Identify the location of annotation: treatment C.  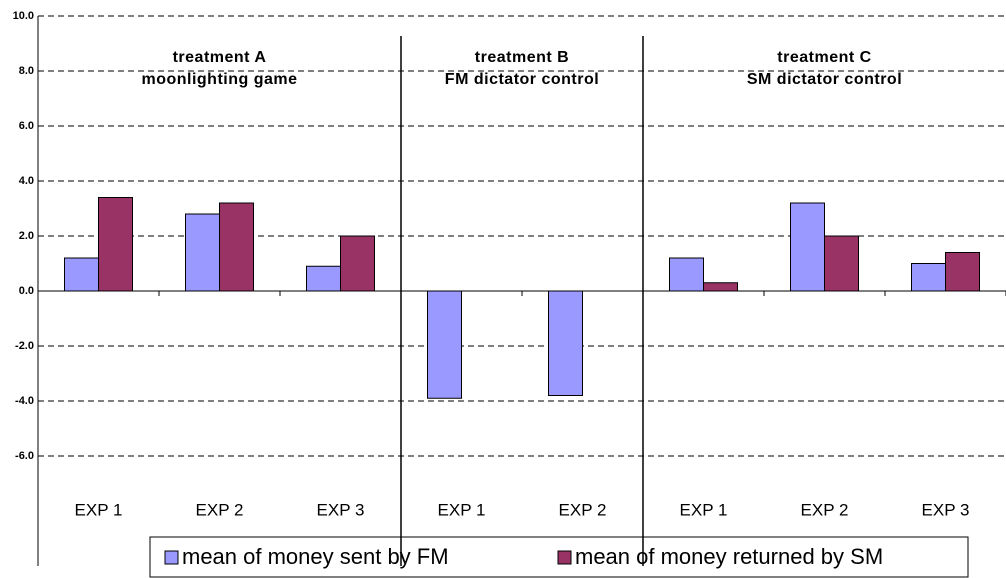
(824, 57).